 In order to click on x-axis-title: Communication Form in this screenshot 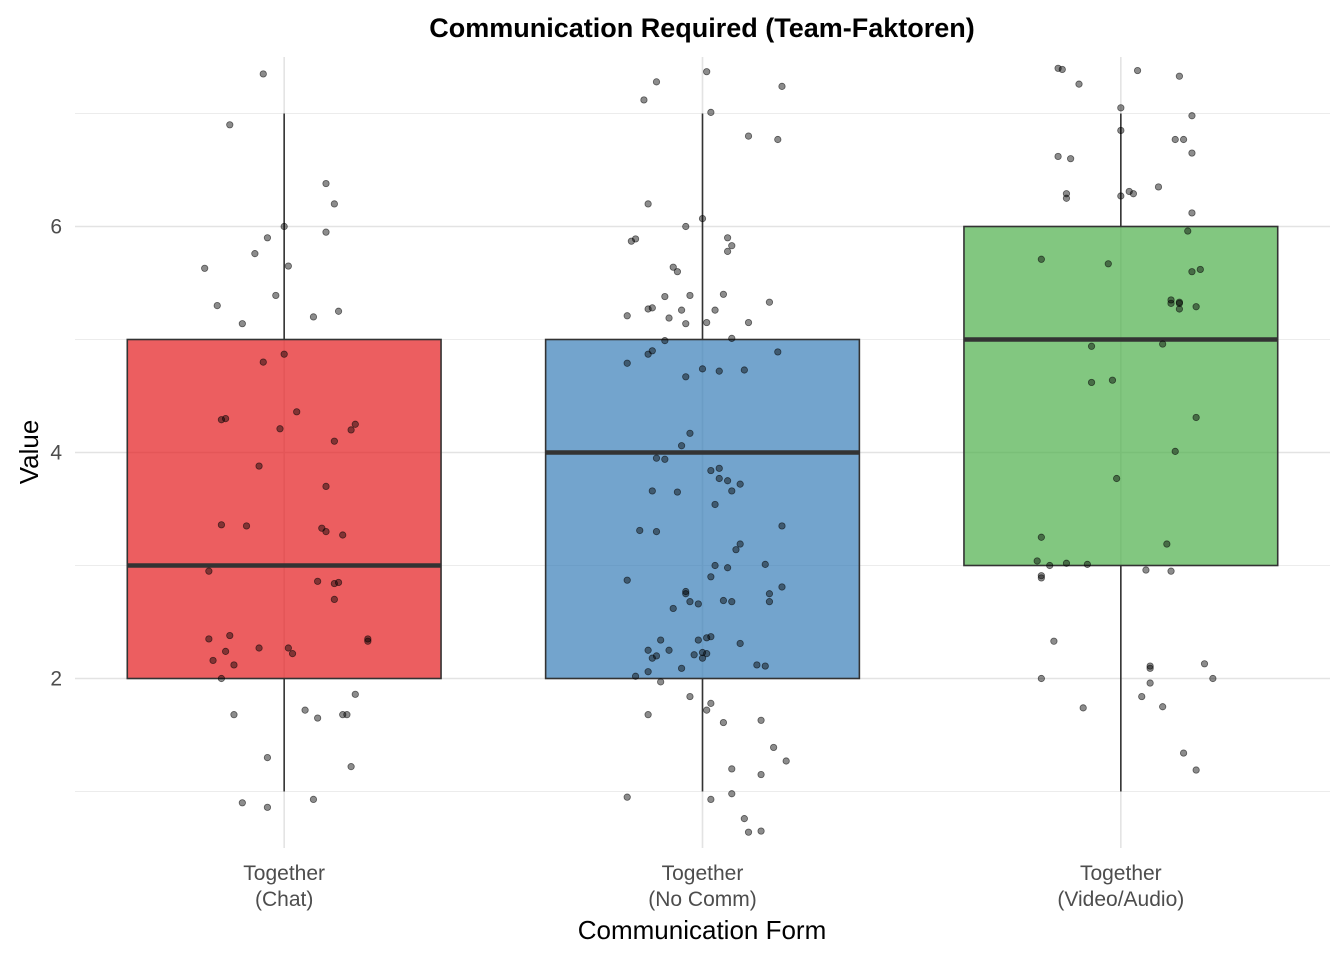, I will do `click(702, 930)`.